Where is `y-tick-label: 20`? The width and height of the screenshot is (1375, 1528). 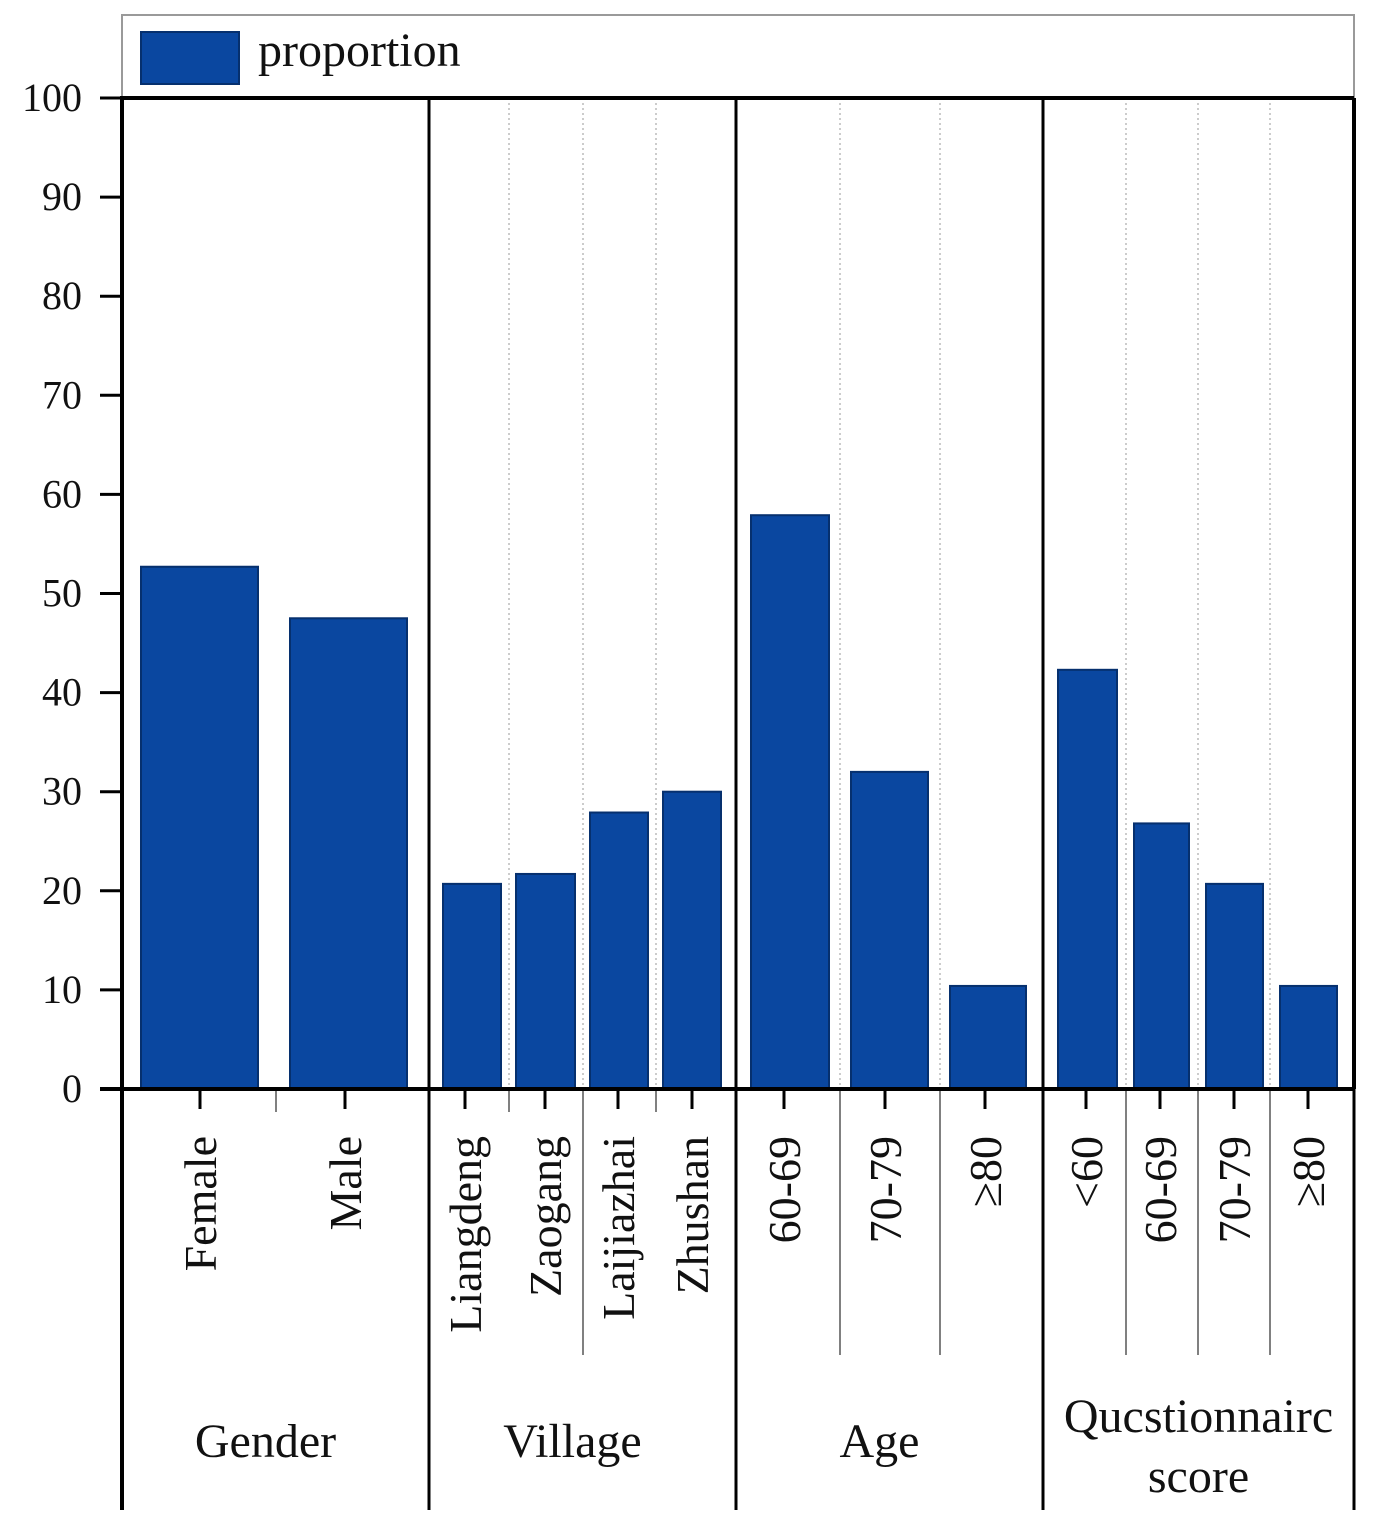 y-tick-label: 20 is located at coordinates (62, 890).